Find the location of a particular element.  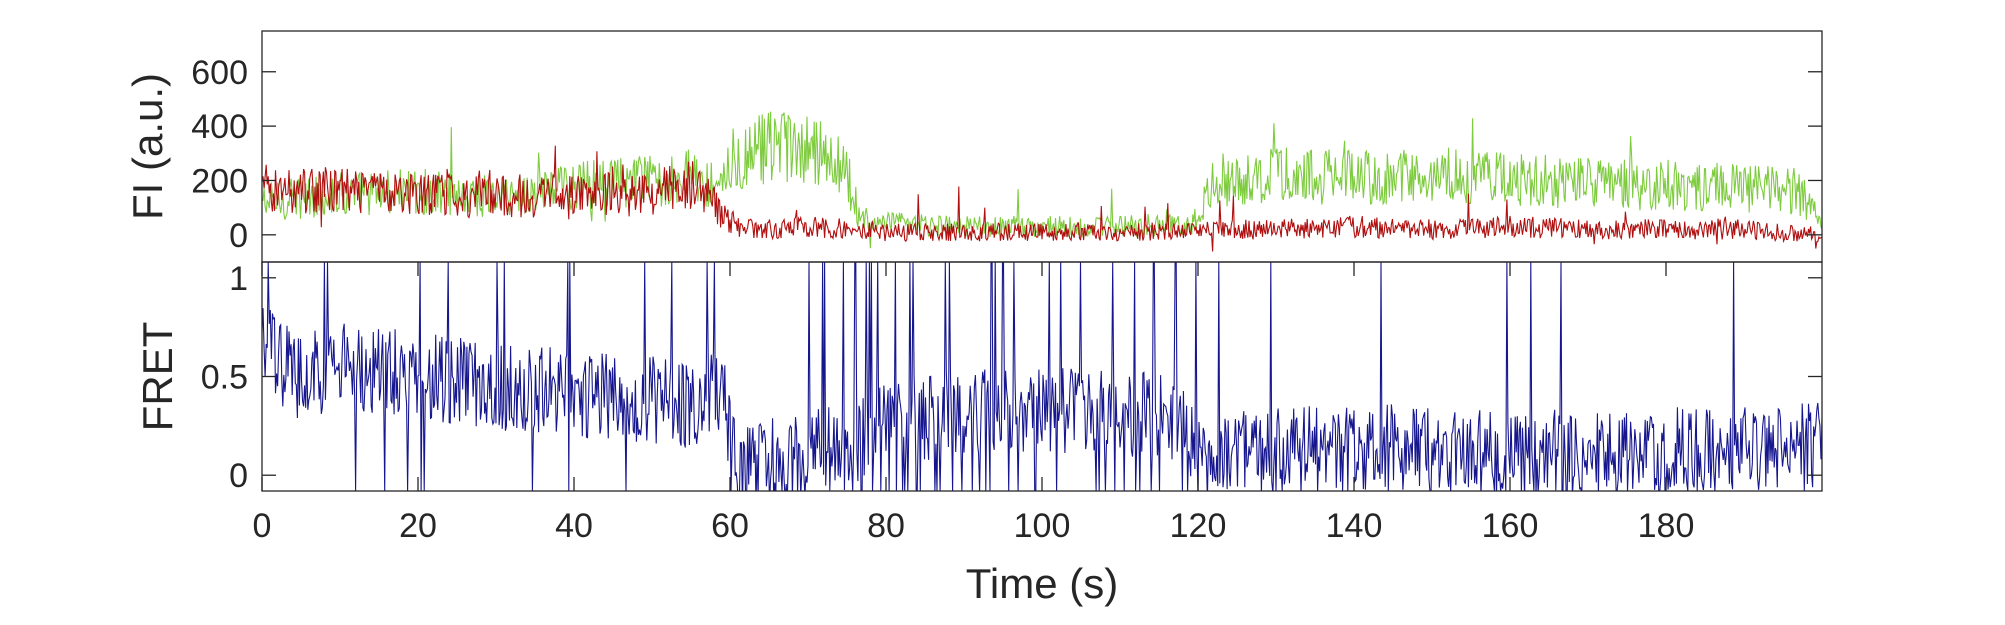

x-tick-label: 180 is located at coordinates (1666, 526).